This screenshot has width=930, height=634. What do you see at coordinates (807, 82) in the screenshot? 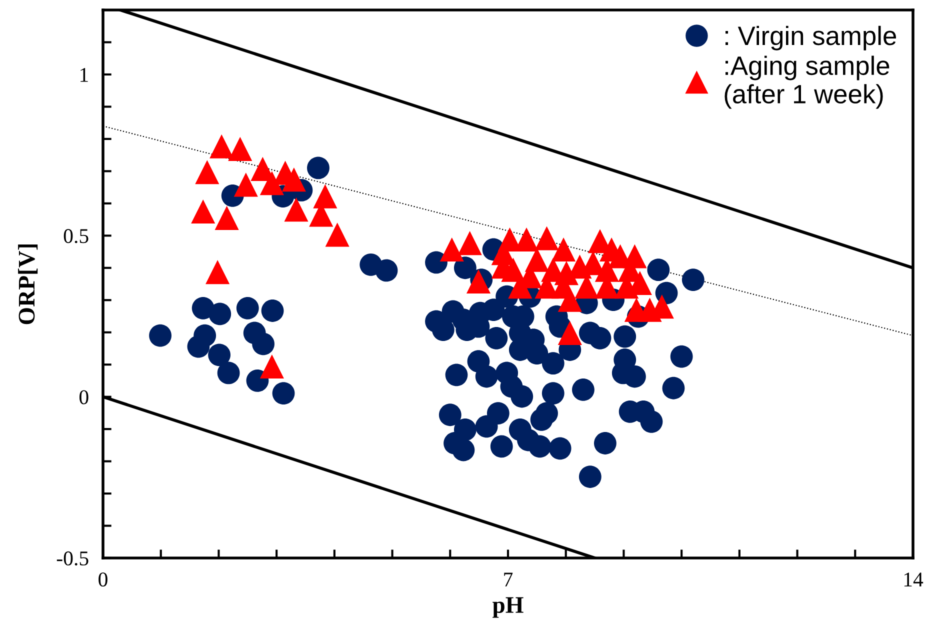
I see `legend-label: :Aging sample (after 1 week)` at bounding box center [807, 82].